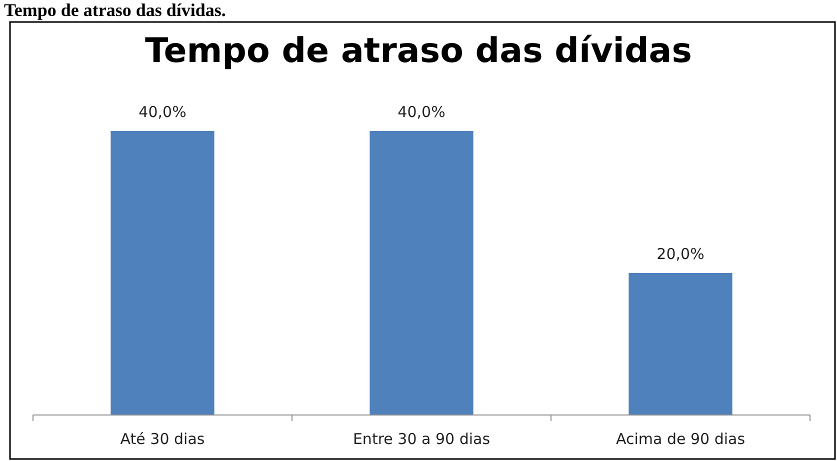 The width and height of the screenshot is (837, 461). What do you see at coordinates (680, 254) in the screenshot?
I see `data-label: 20,0%` at bounding box center [680, 254].